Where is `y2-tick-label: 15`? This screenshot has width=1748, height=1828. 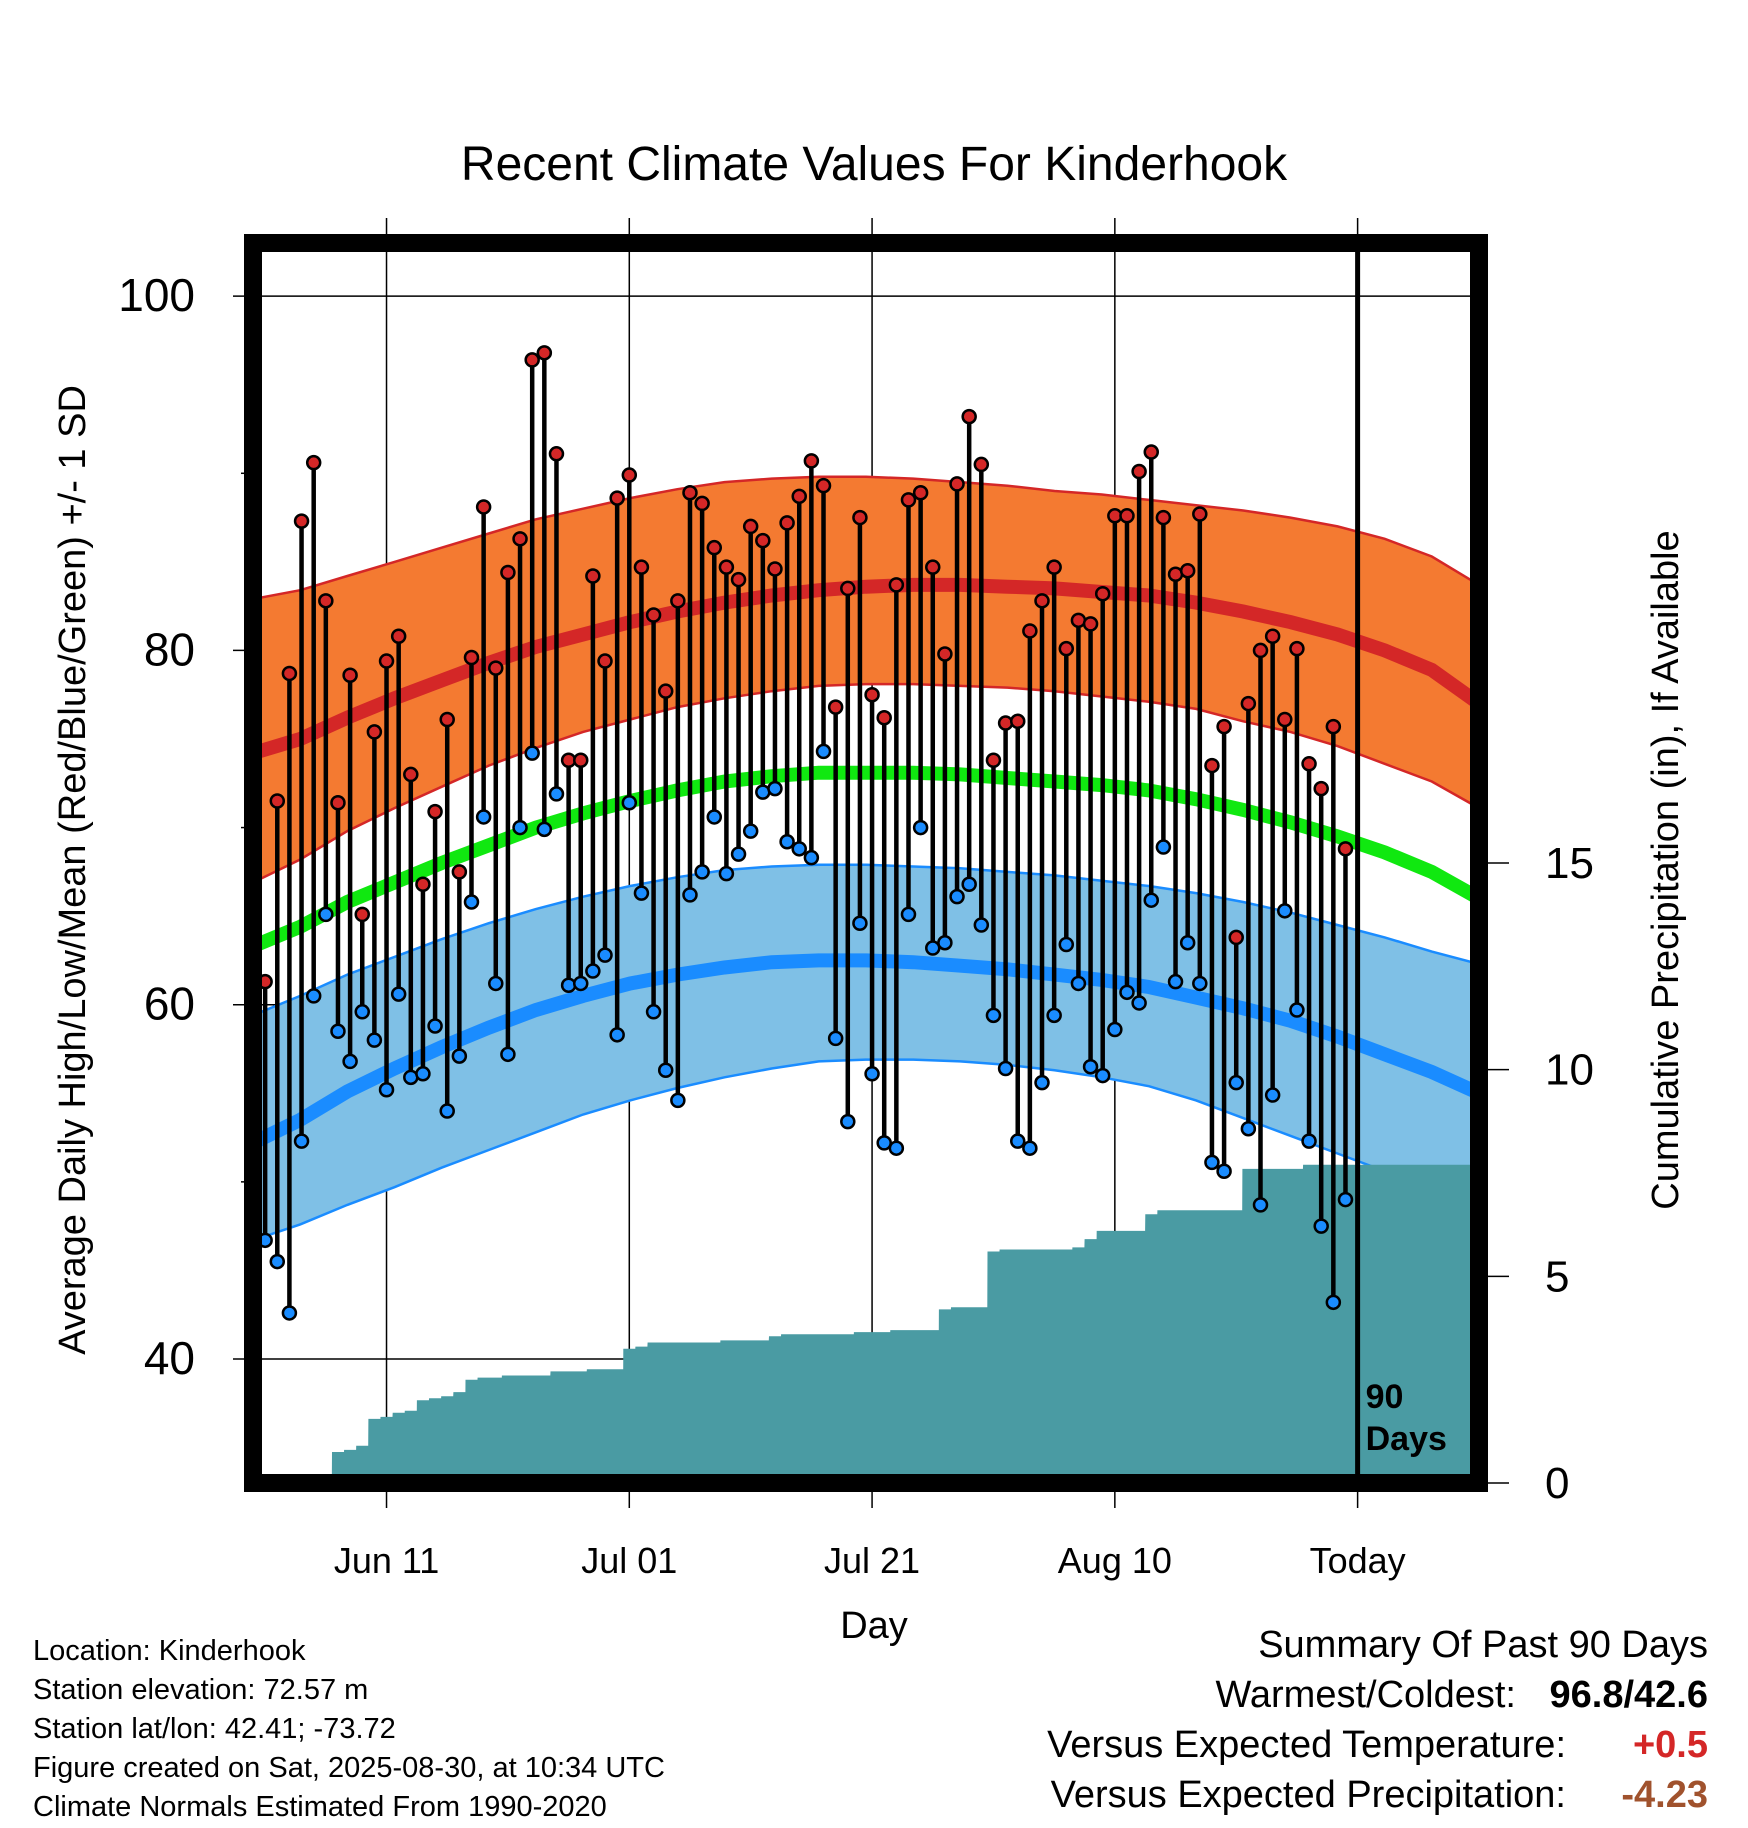 y2-tick-label: 15 is located at coordinates (1569, 863).